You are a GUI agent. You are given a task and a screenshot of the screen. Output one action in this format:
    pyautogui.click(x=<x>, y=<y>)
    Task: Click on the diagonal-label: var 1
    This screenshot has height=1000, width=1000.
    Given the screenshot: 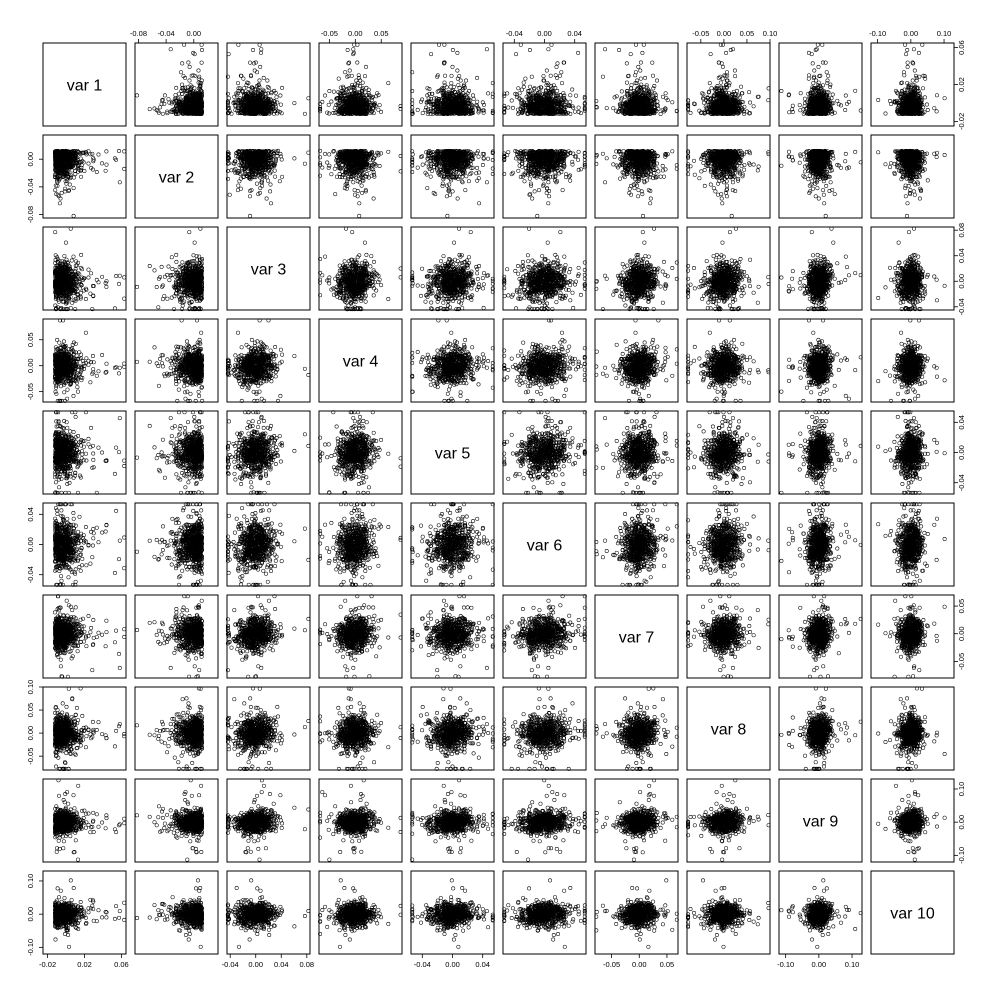 What is the action you would take?
    pyautogui.click(x=85, y=86)
    